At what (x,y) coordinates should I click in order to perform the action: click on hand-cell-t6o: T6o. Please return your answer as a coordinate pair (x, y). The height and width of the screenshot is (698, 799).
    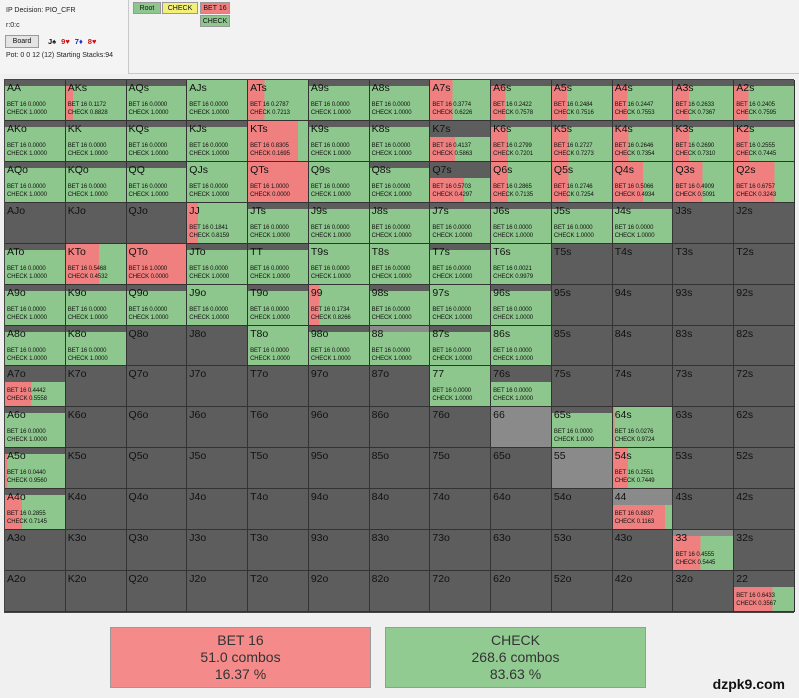
    Looking at the image, I should click on (278, 428).